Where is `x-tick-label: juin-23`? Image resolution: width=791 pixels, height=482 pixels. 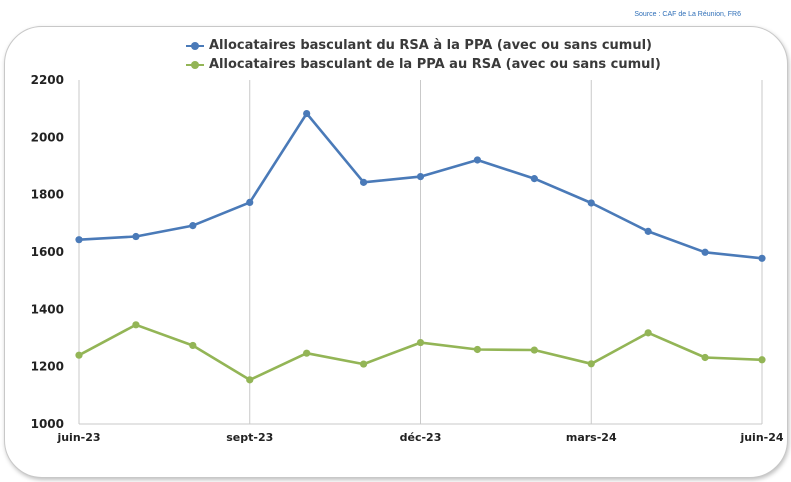
x-tick-label: juin-23 is located at coordinates (78, 437).